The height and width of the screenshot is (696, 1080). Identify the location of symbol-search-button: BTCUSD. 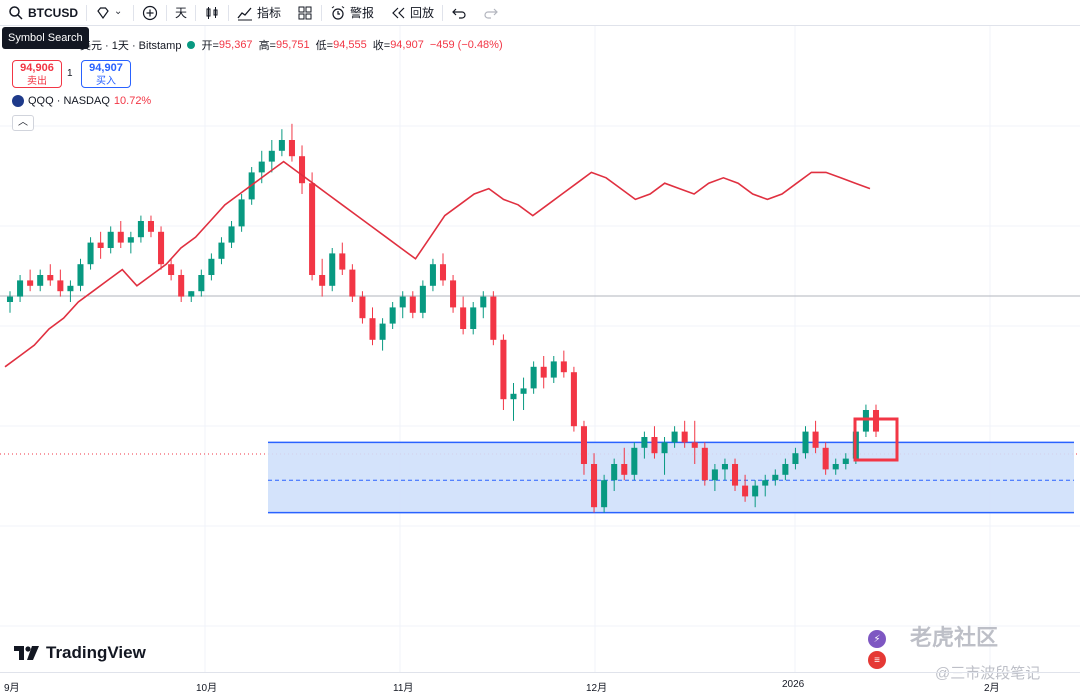
(43, 13).